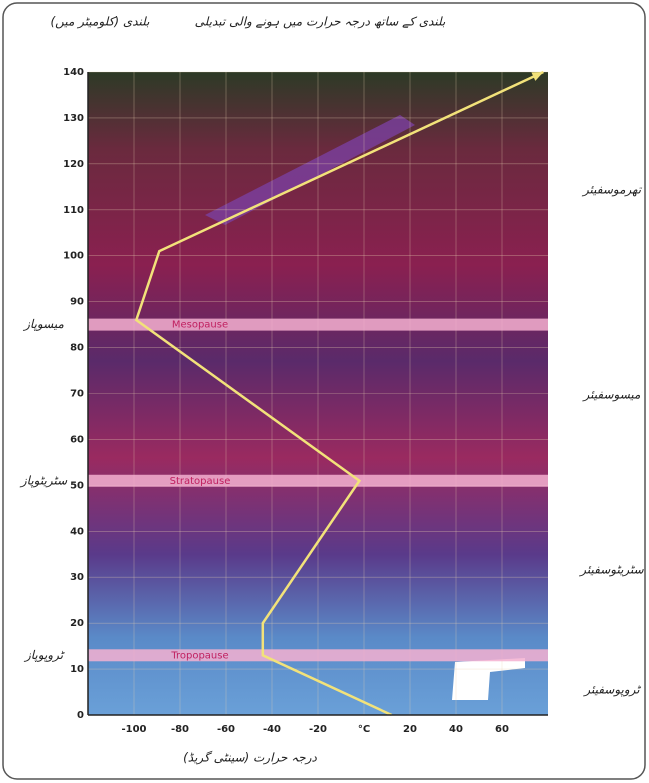 The width and height of the screenshot is (649, 783). What do you see at coordinates (77, 577) in the screenshot?
I see `y-tick-label: 30` at bounding box center [77, 577].